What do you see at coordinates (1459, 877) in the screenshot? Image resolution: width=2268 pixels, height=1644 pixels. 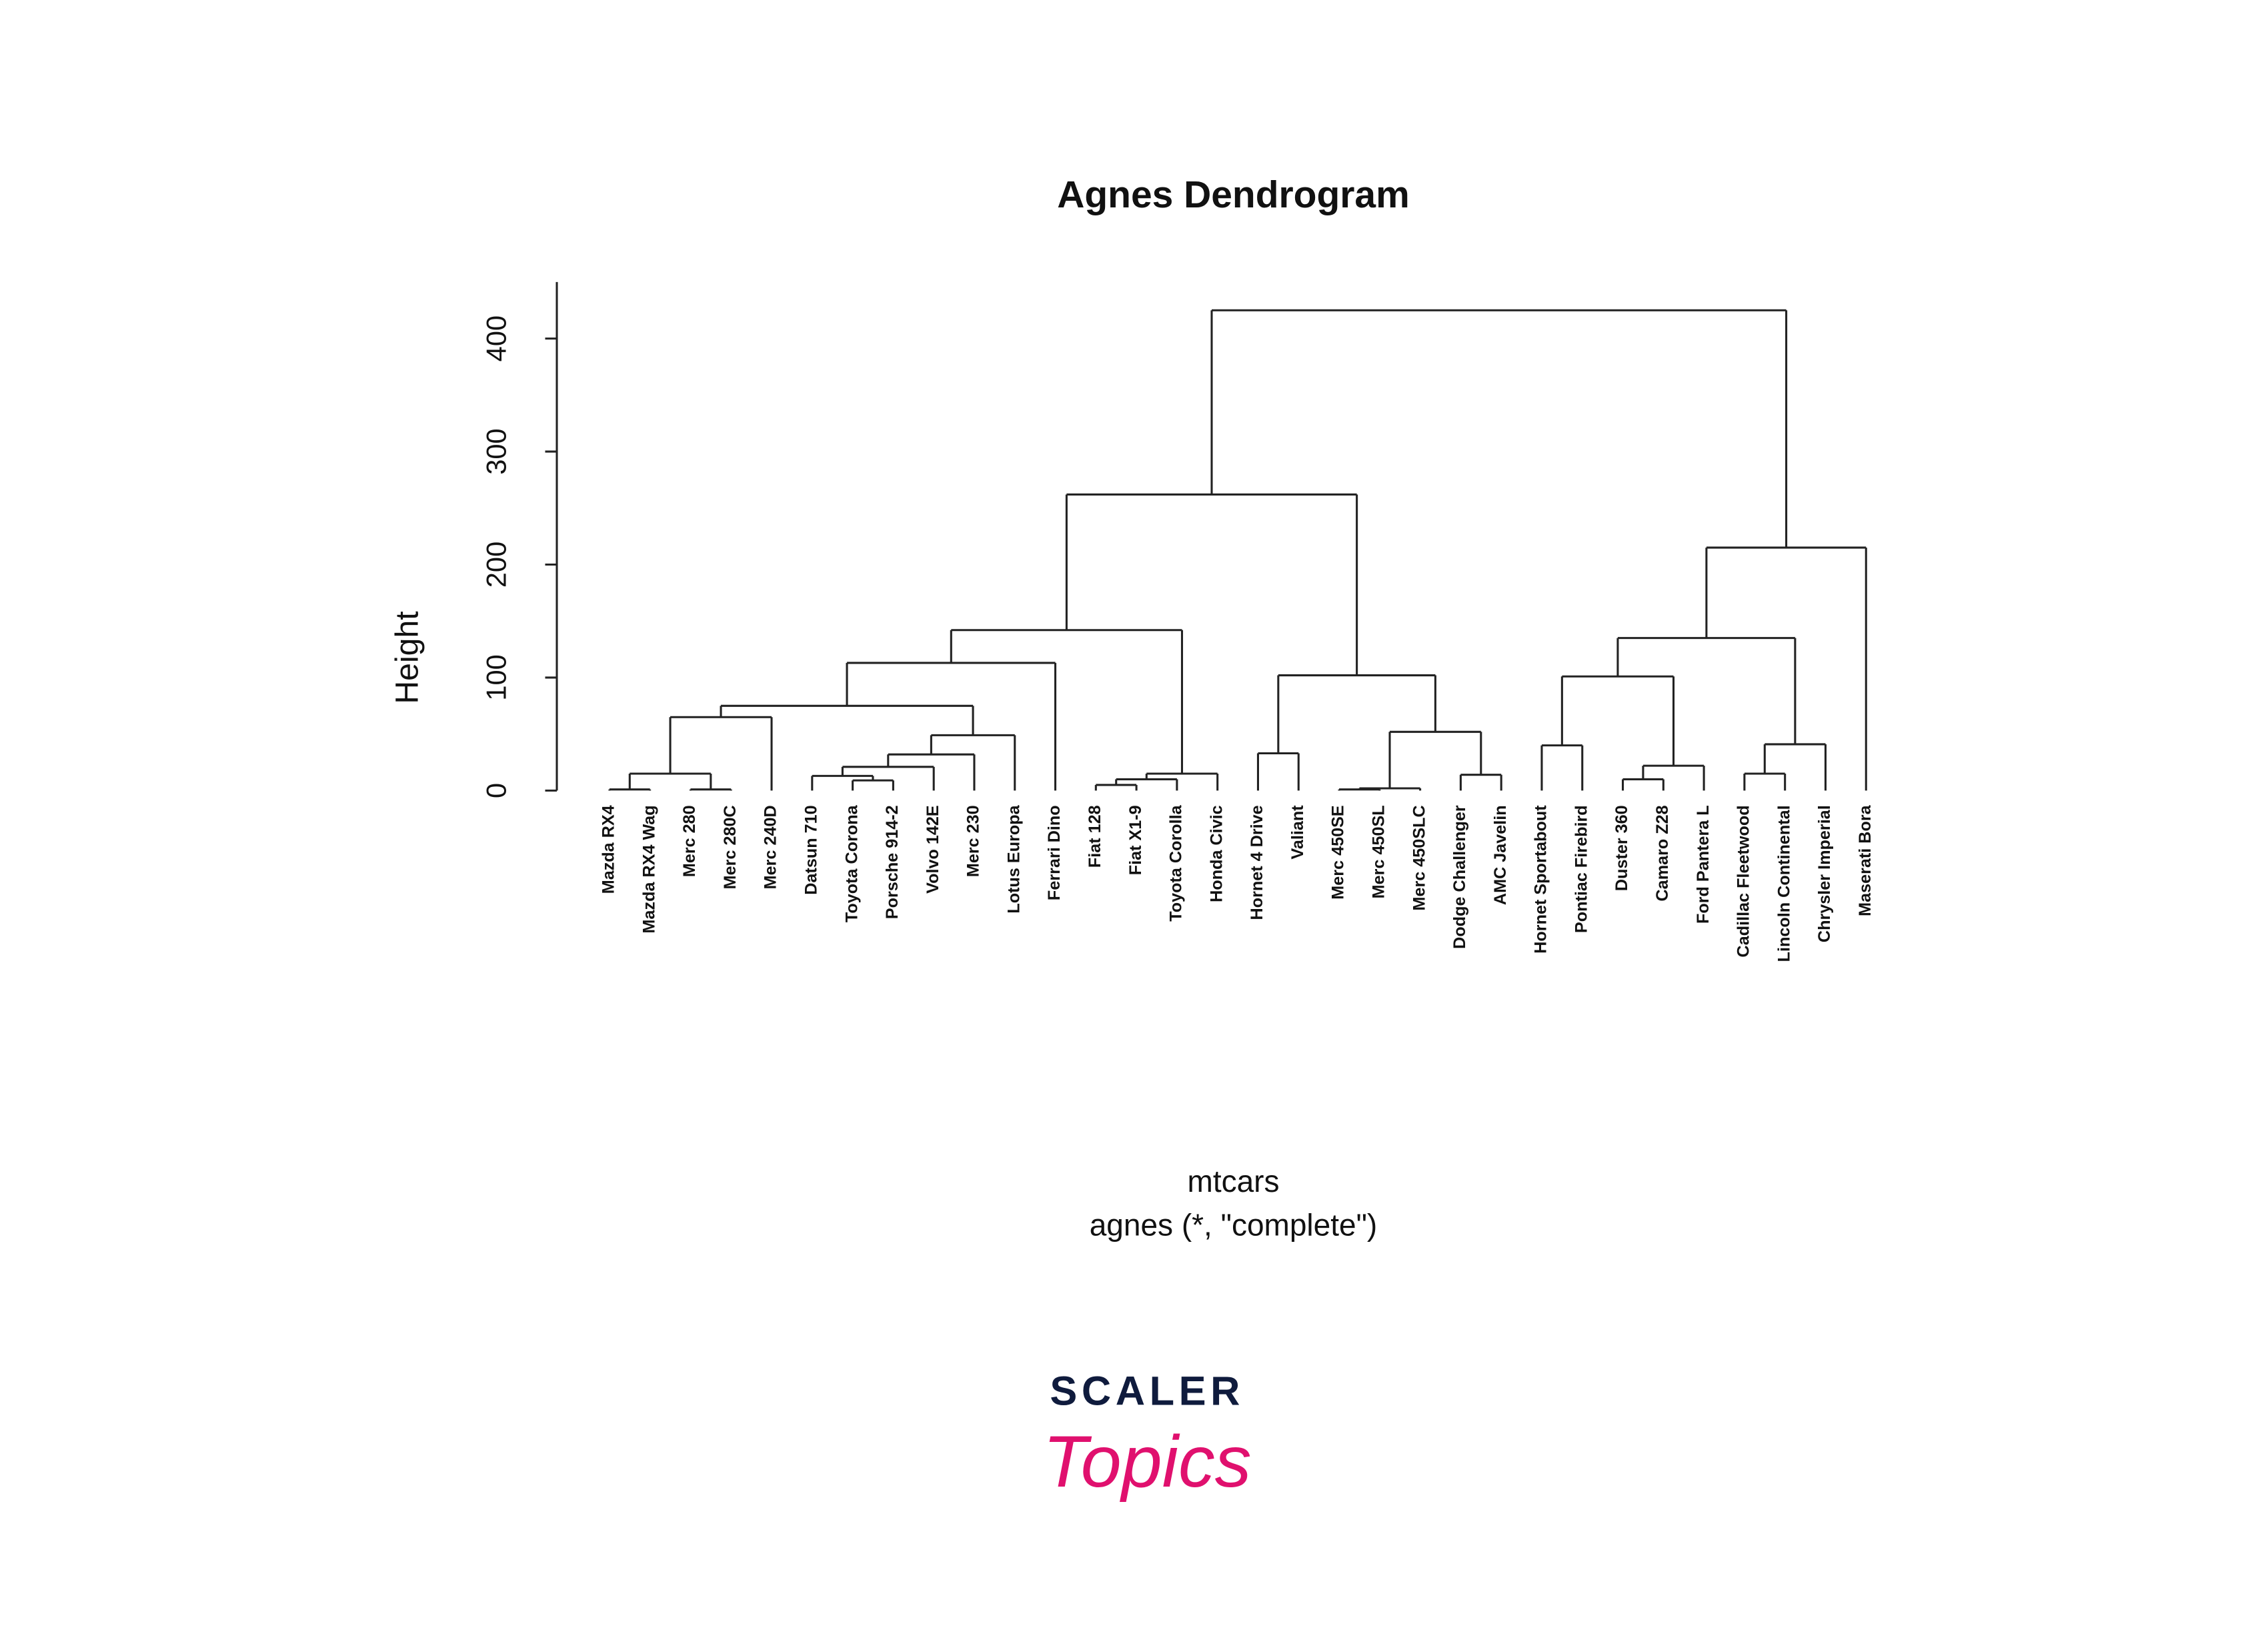 I see `leaf-label: Dodge Challenger` at bounding box center [1459, 877].